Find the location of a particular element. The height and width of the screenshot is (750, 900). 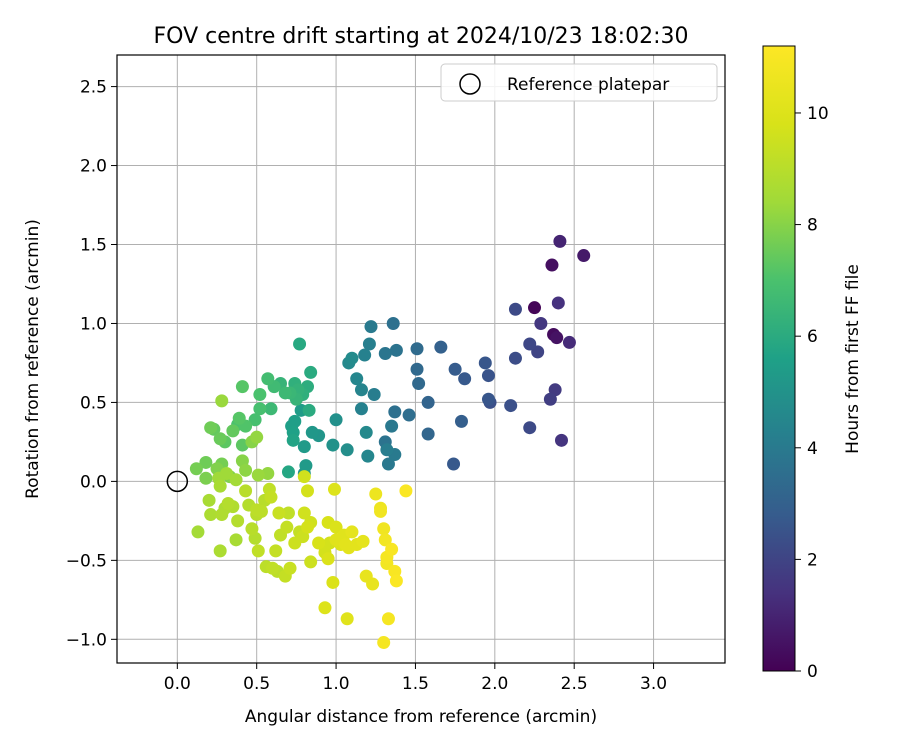

x-axis-label: Angular distance from reference (arcmin) is located at coordinates (421, 717).